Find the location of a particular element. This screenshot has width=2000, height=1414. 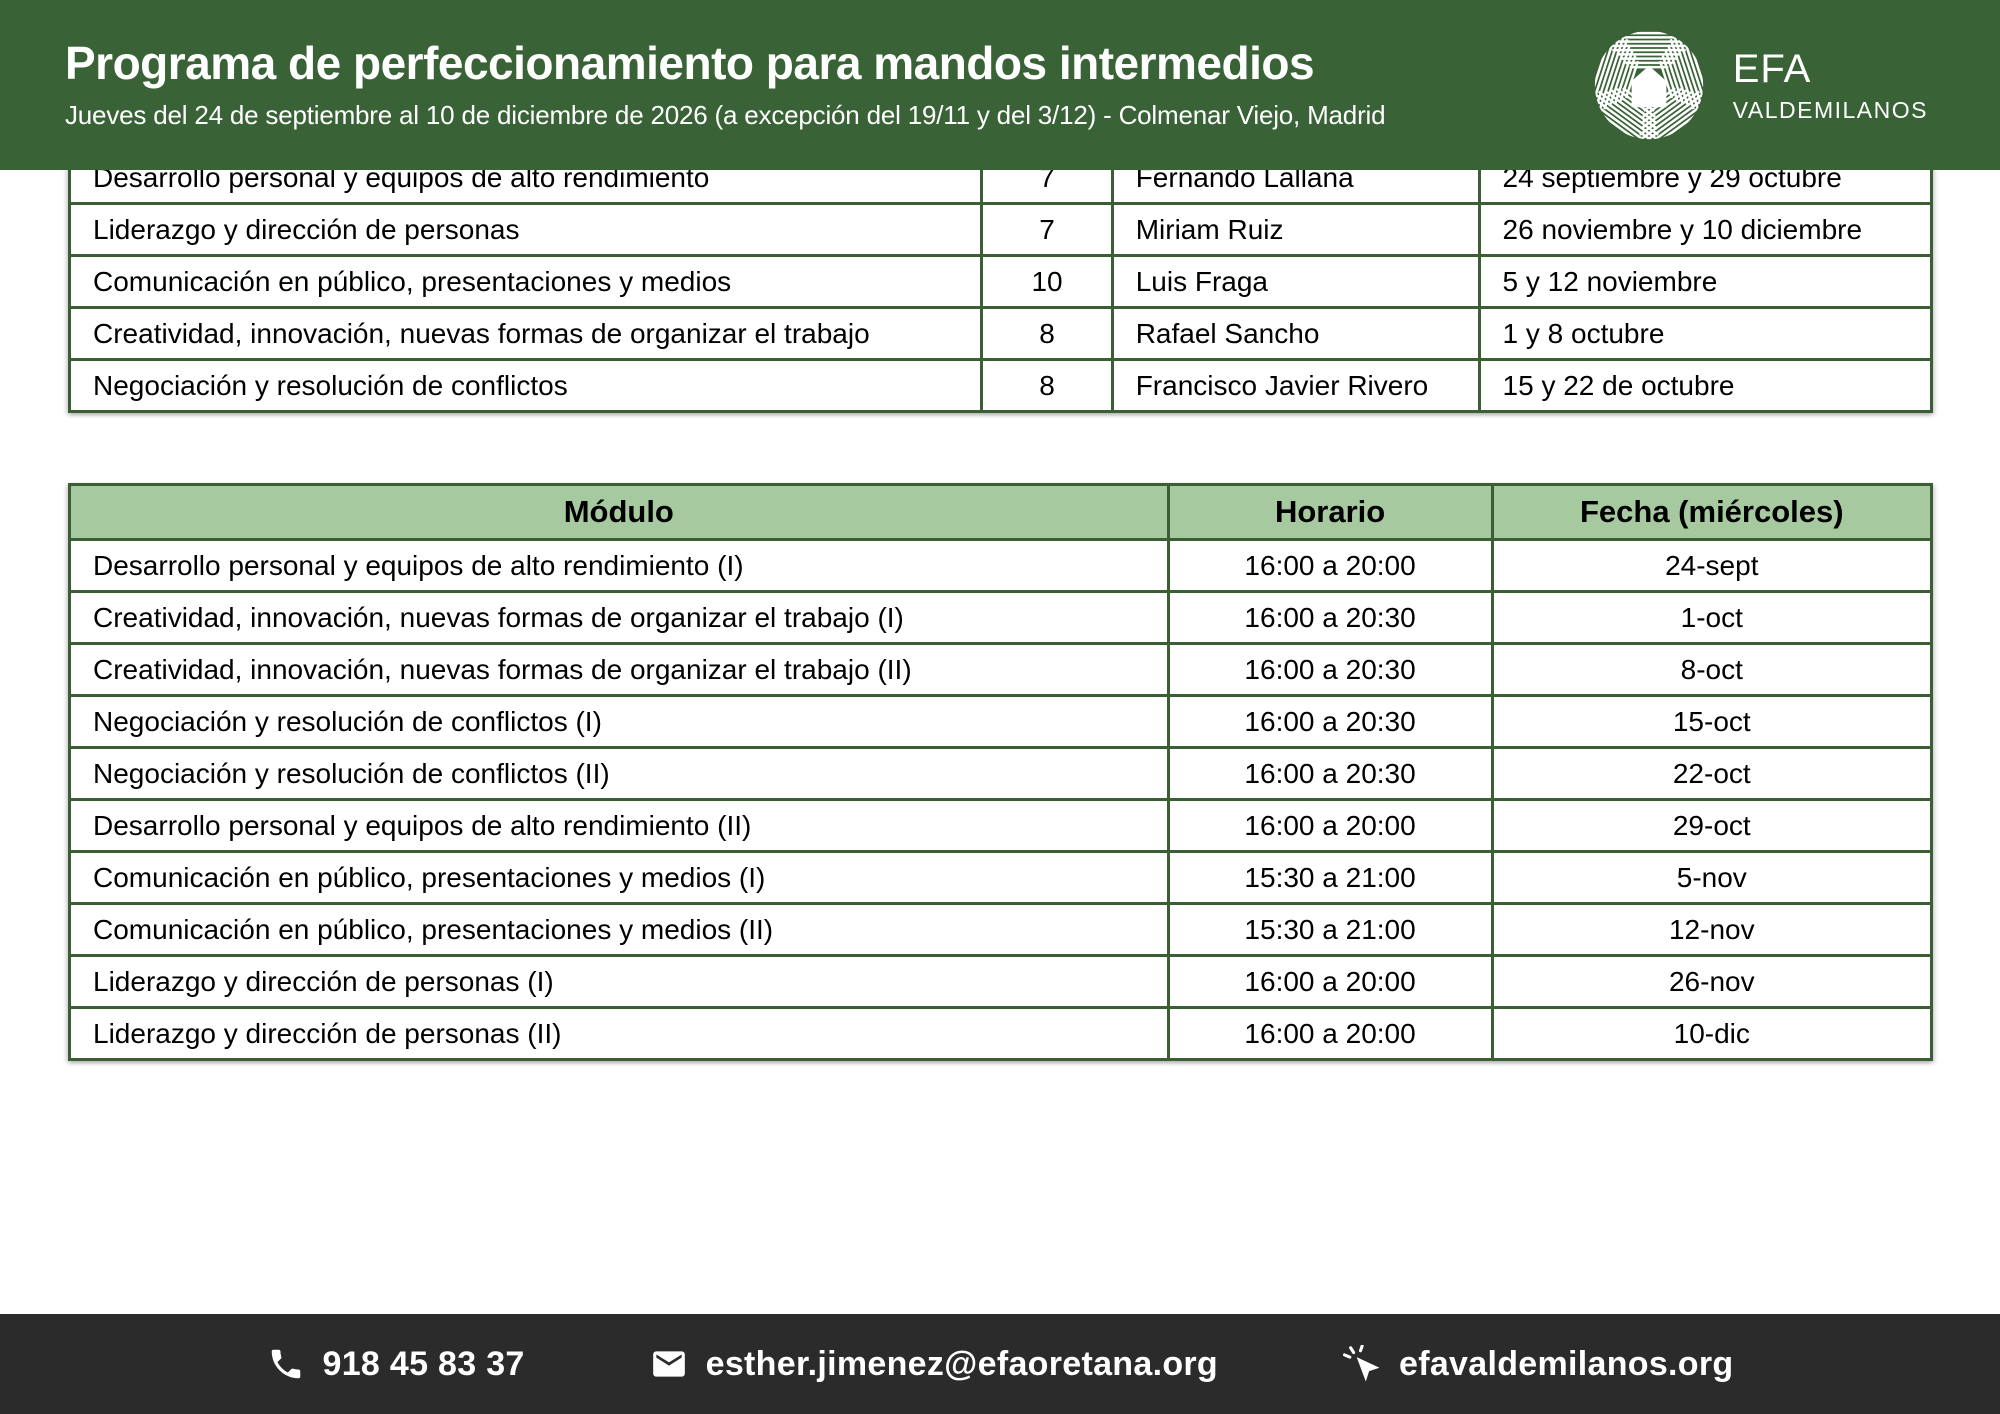

cell-formador: Miriam Ruiz is located at coordinates (1295, 229).